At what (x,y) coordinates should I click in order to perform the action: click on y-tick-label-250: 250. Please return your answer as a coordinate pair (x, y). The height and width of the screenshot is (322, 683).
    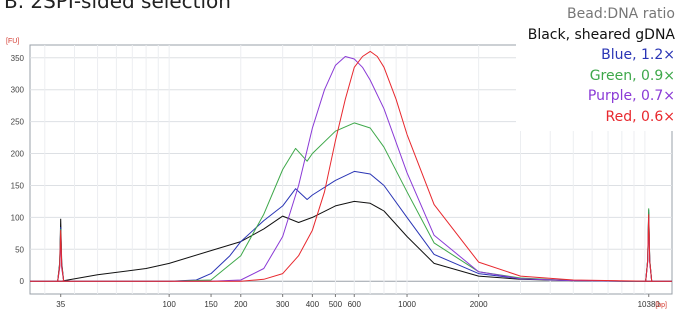
    Looking at the image, I should click on (18, 122).